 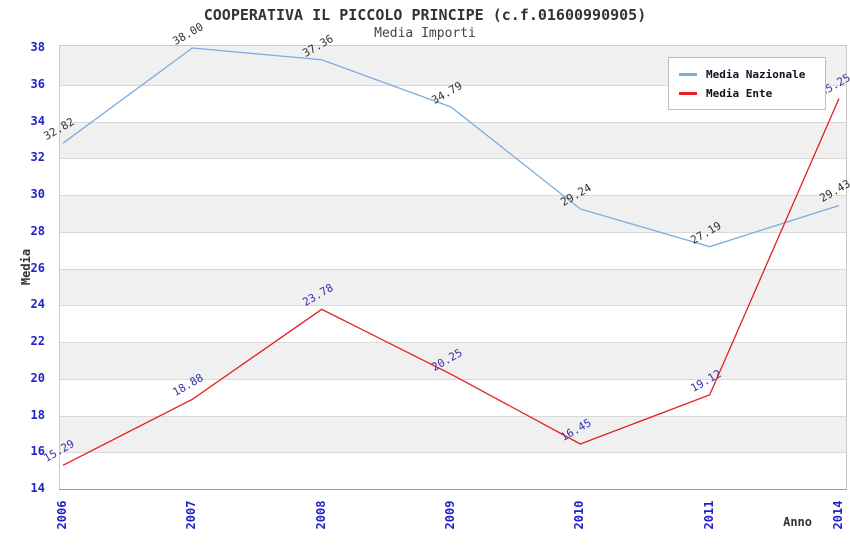 I want to click on y-tick-label: 34, so click(x=37, y=120).